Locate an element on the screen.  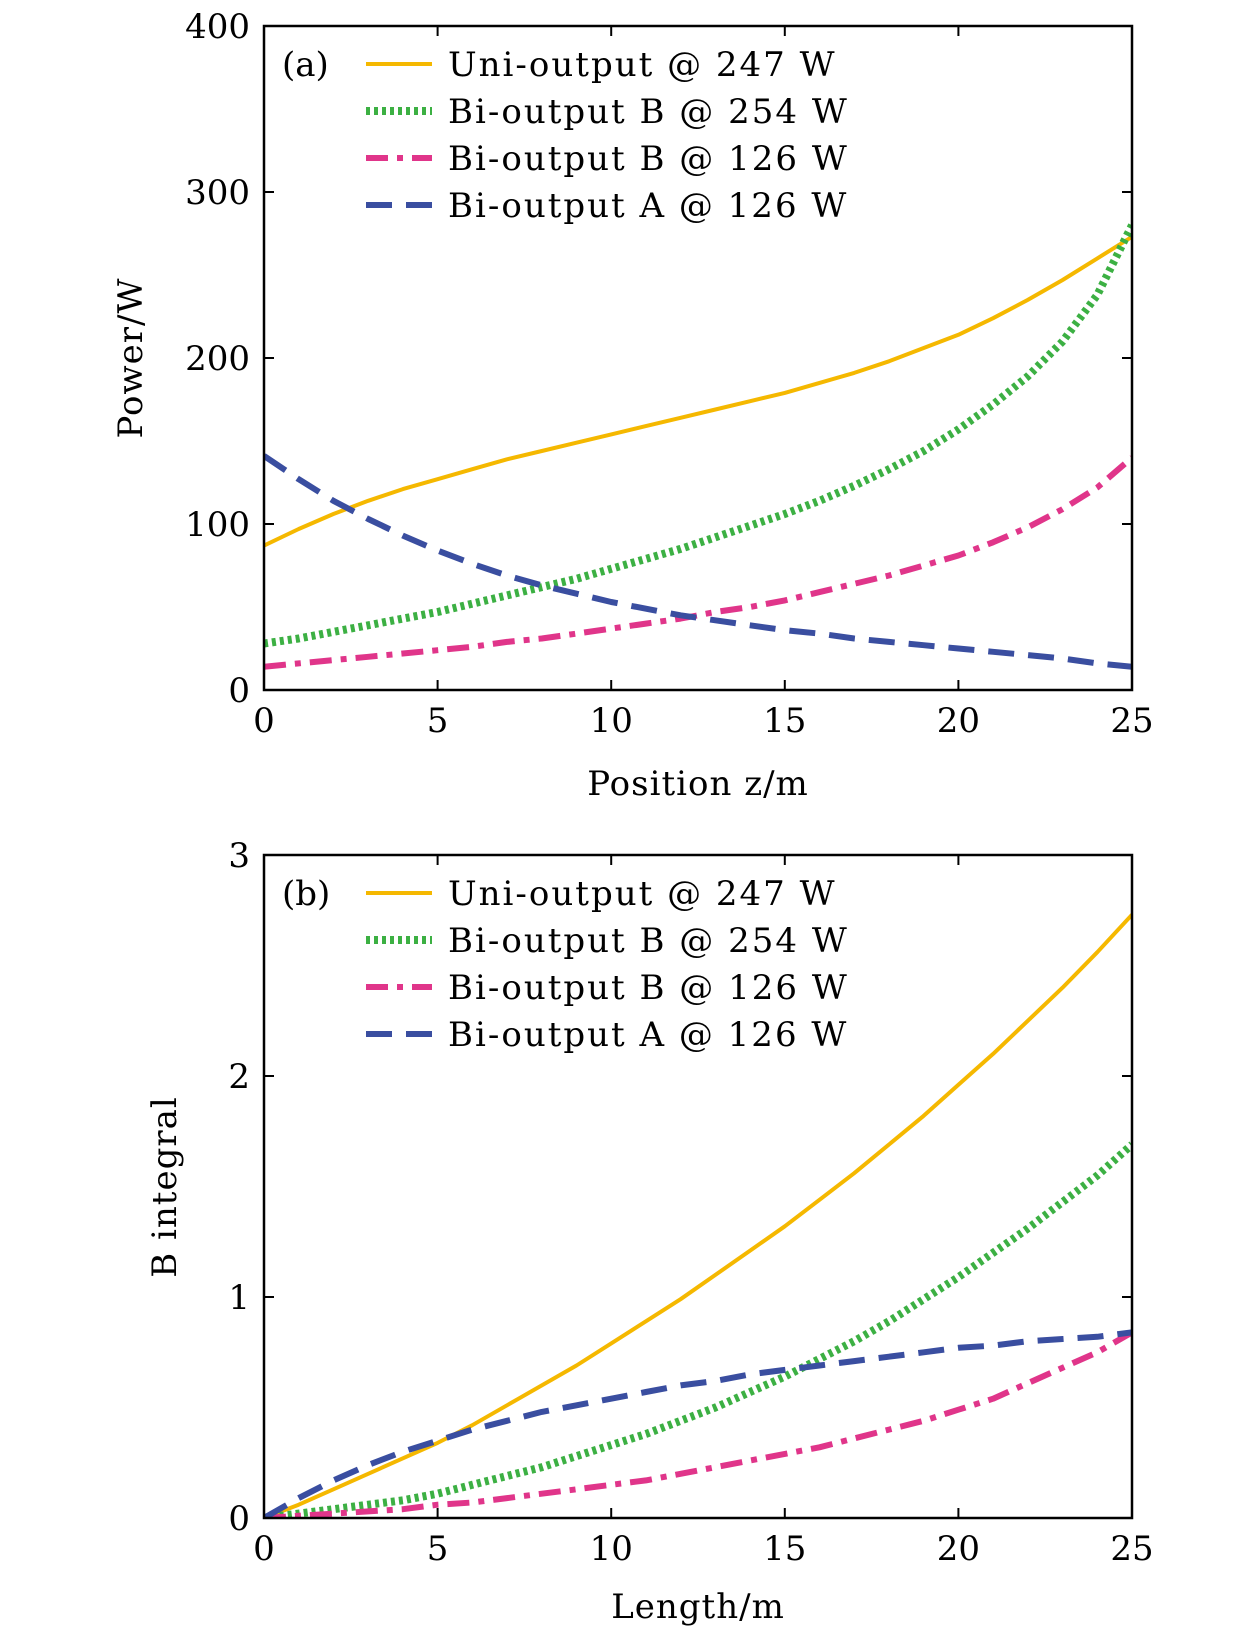
x-axis-title: Position z/m is located at coordinates (698, 784).